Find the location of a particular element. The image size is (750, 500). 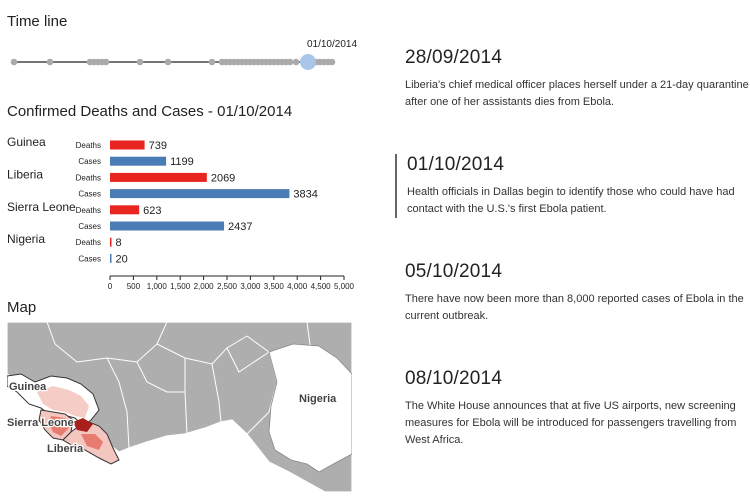

bar-category-label: Guinea is located at coordinates (26, 142).